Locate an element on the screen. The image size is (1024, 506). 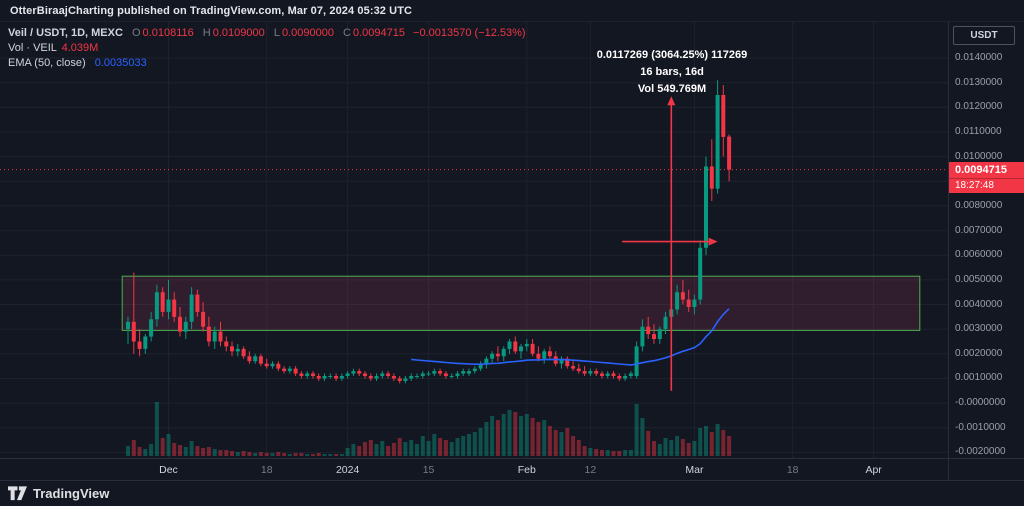
last-price-badge: 0.0094715 18:27:48 is located at coordinates (986, 177).